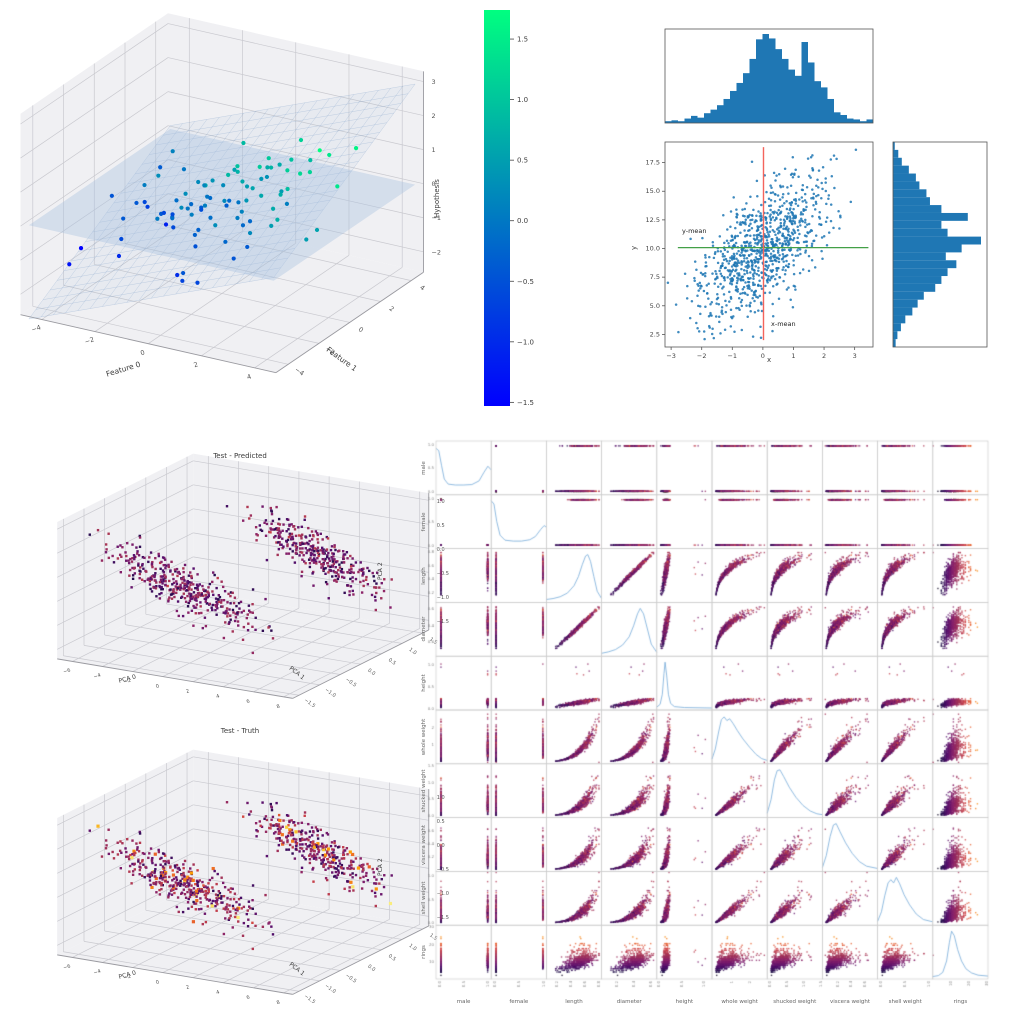 This screenshot has height=1024, width=1024. I want to click on x-mean-annotation: x-mean, so click(783, 324).